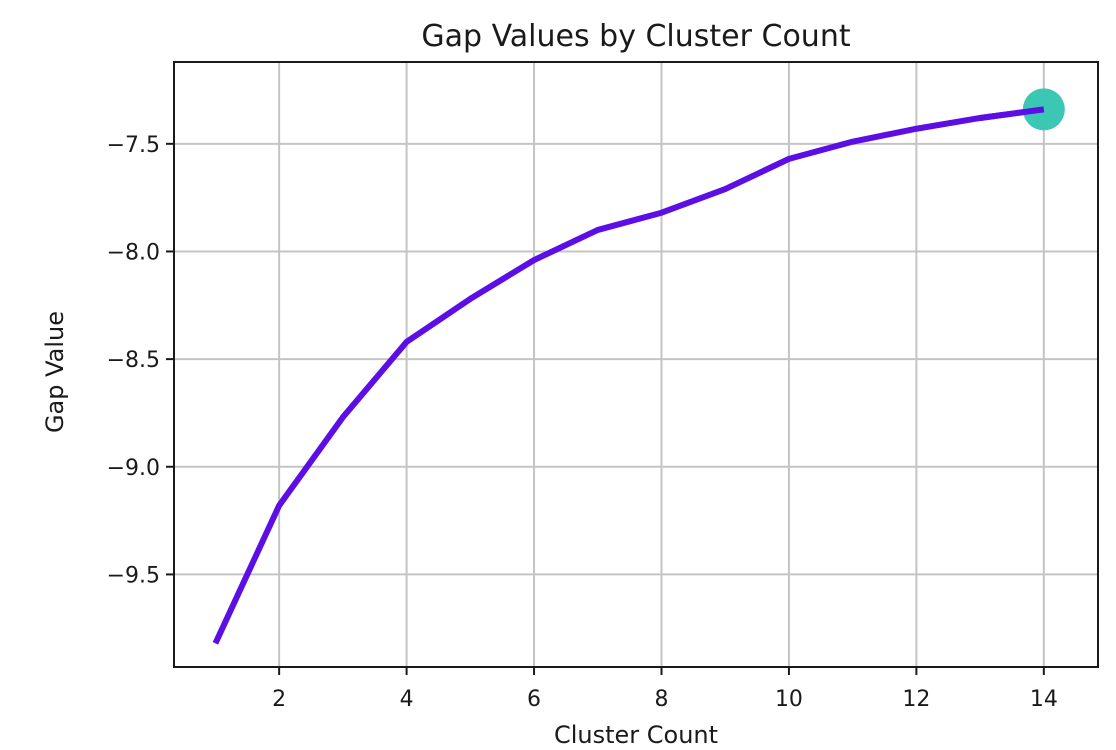 This screenshot has height=750, width=1116. What do you see at coordinates (789, 699) in the screenshot?
I see `x-tick-label: 10` at bounding box center [789, 699].